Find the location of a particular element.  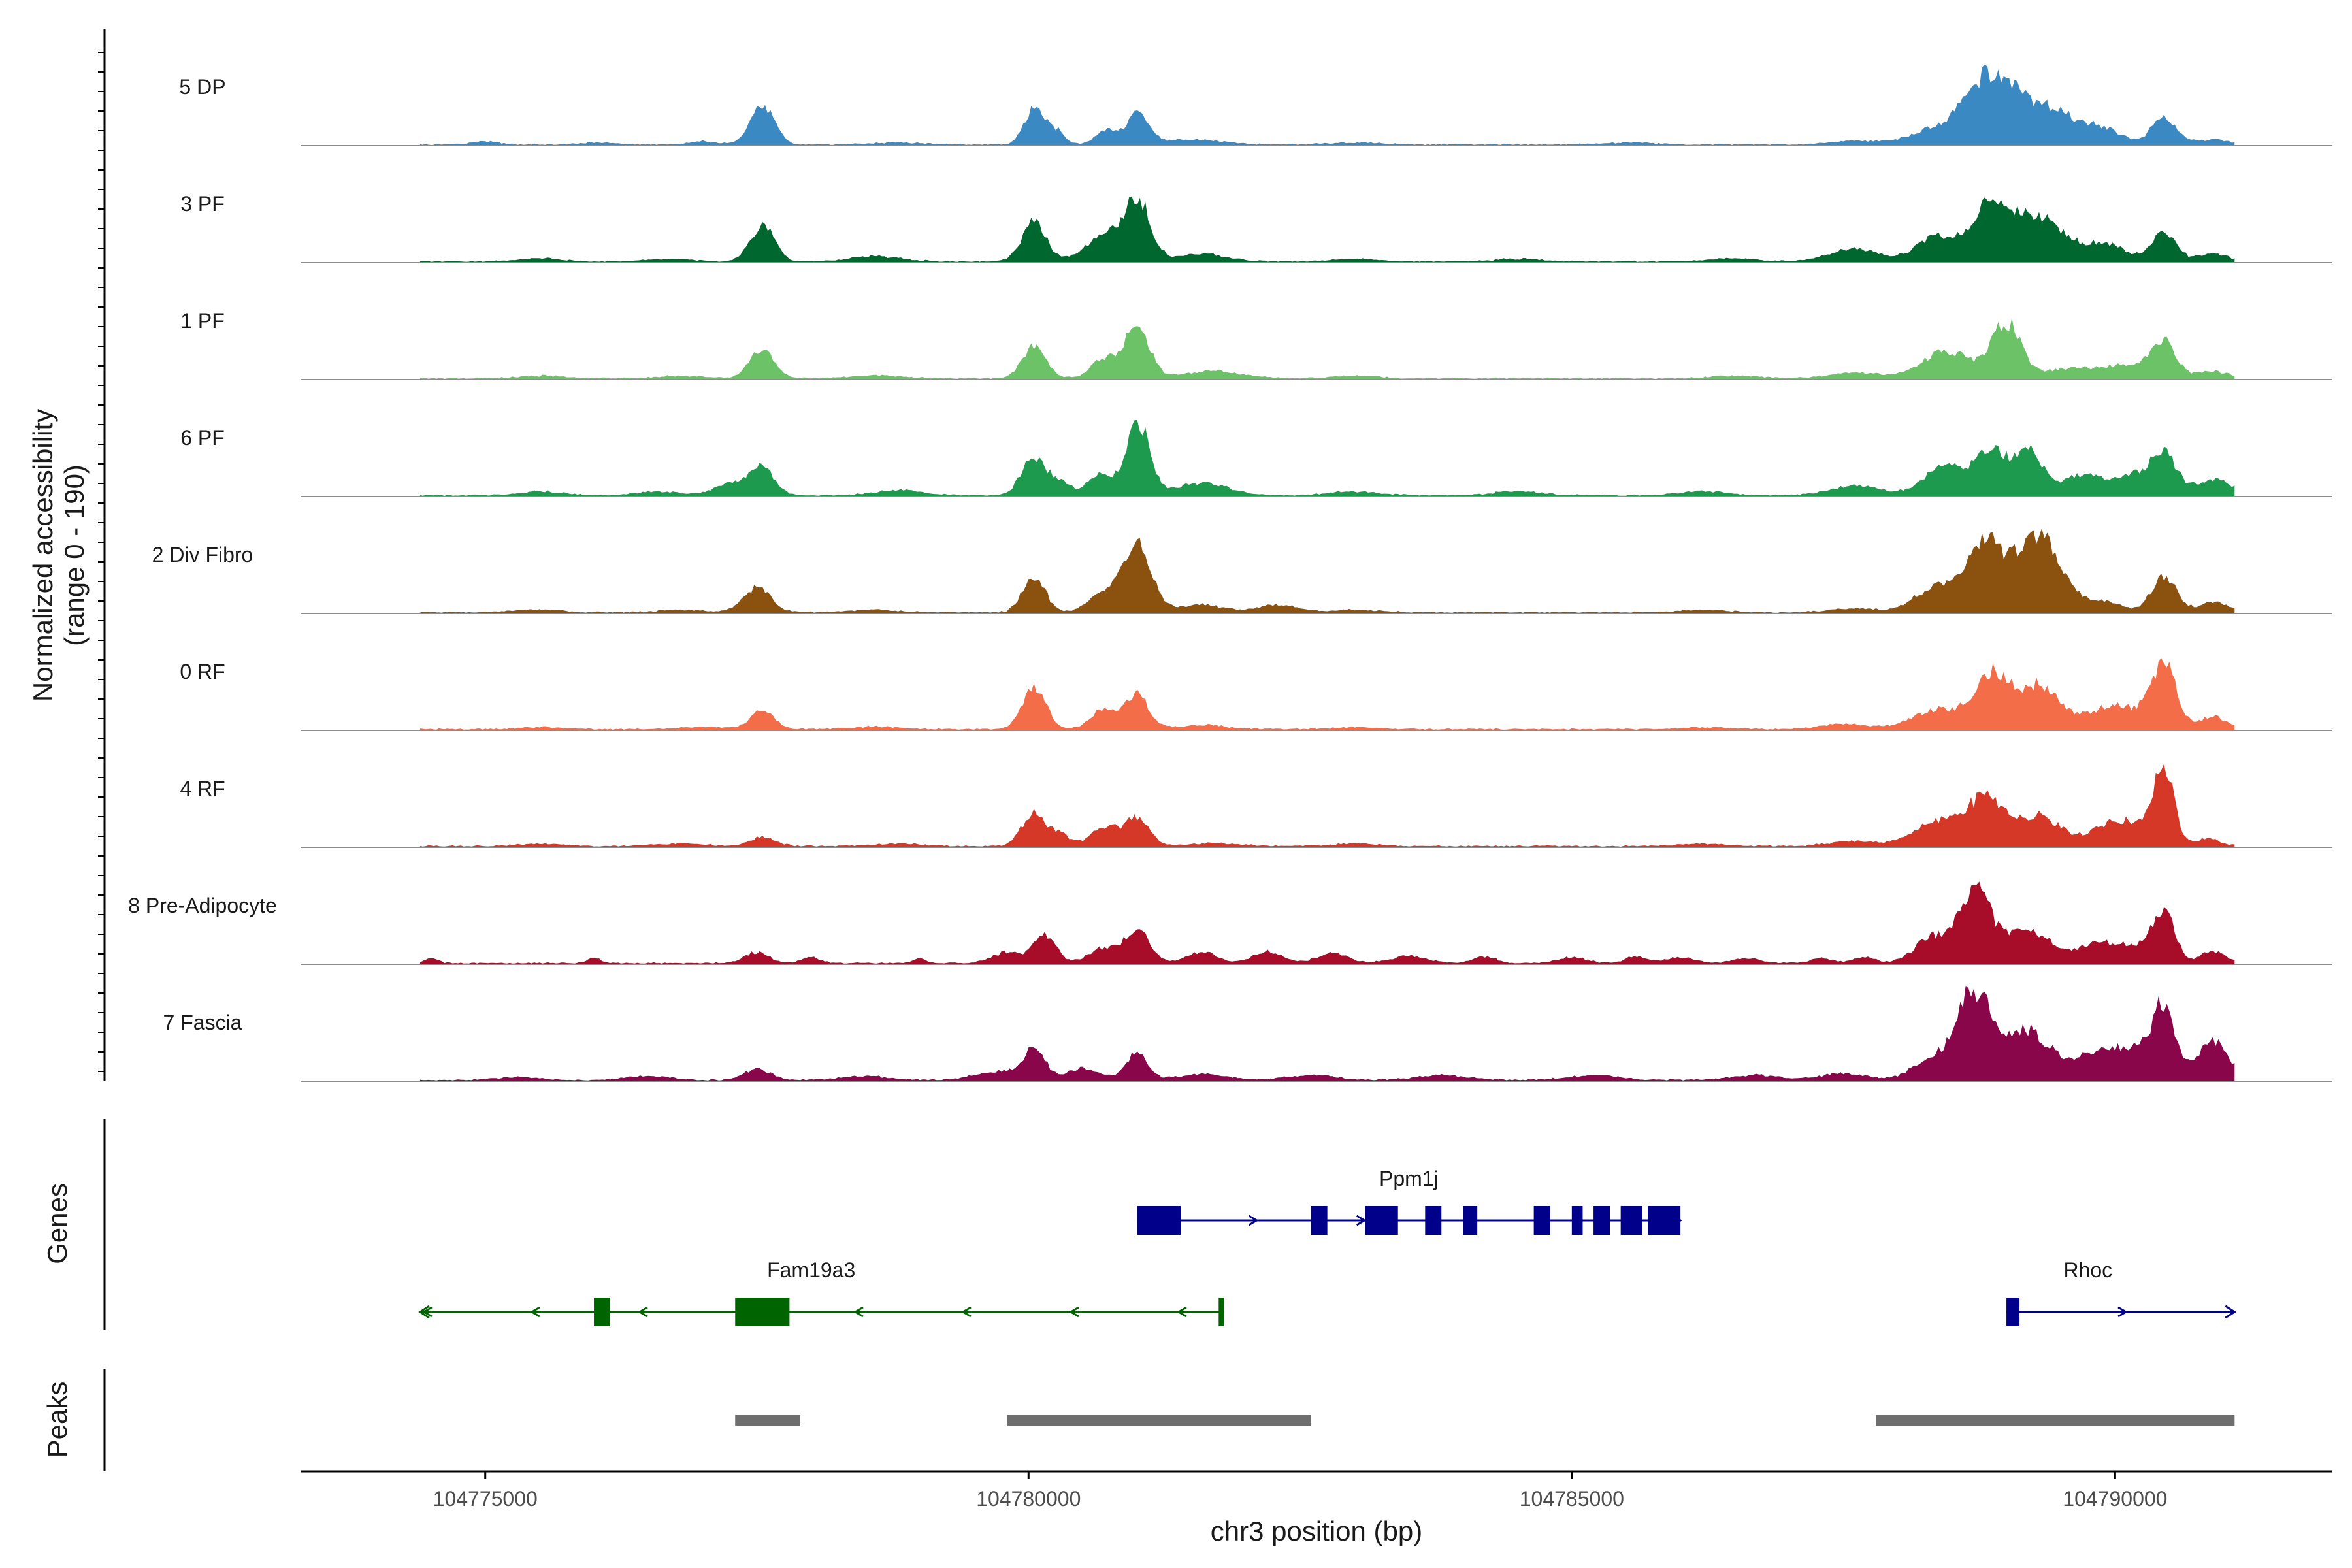

x-tick-label: 104785000 is located at coordinates (1572, 1499).